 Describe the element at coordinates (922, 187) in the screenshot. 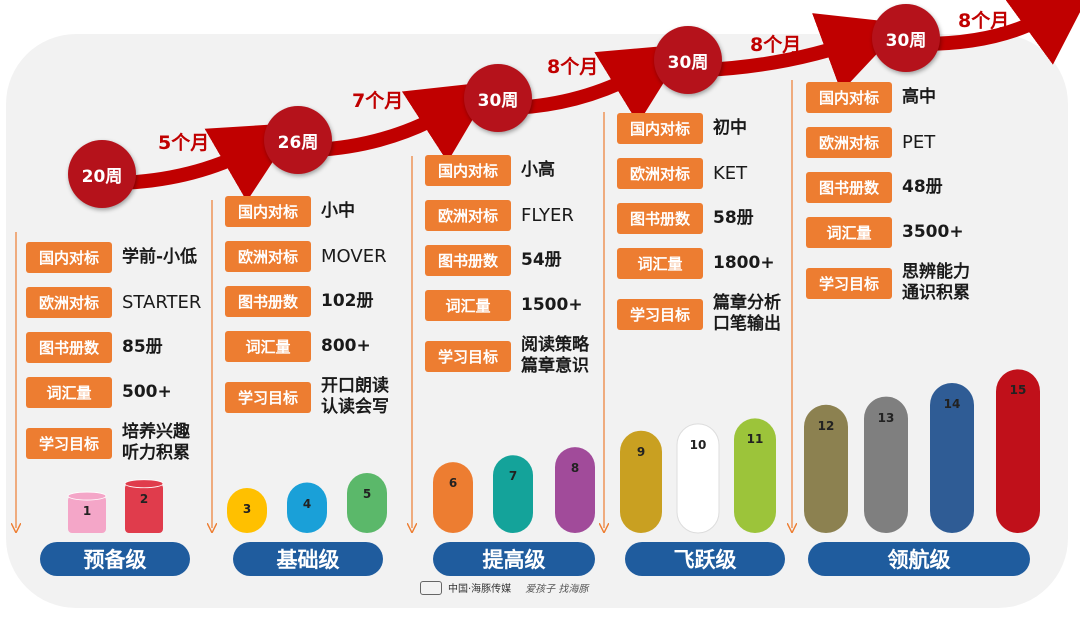

I see `attr-value-books: 48册` at that location.